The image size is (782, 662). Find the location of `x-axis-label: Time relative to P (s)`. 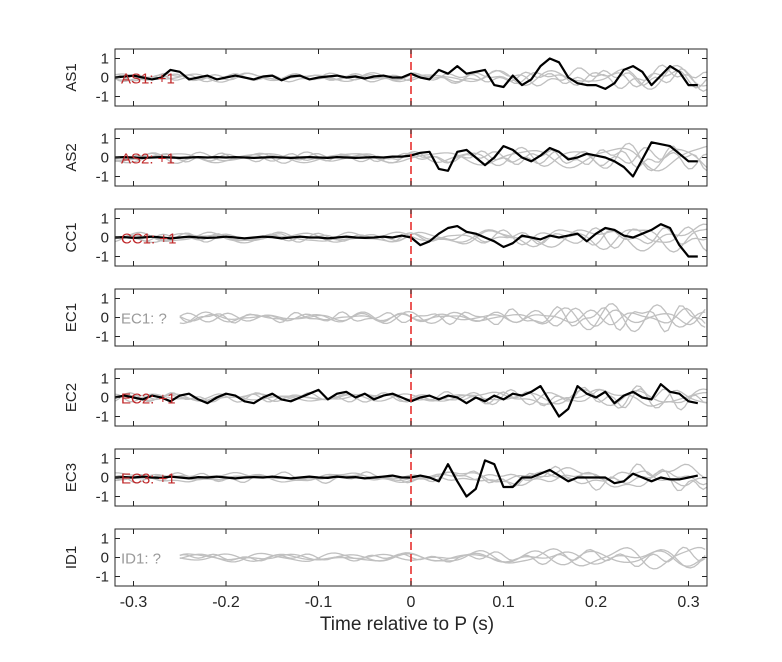

x-axis-label: Time relative to P (s) is located at coordinates (407, 624).